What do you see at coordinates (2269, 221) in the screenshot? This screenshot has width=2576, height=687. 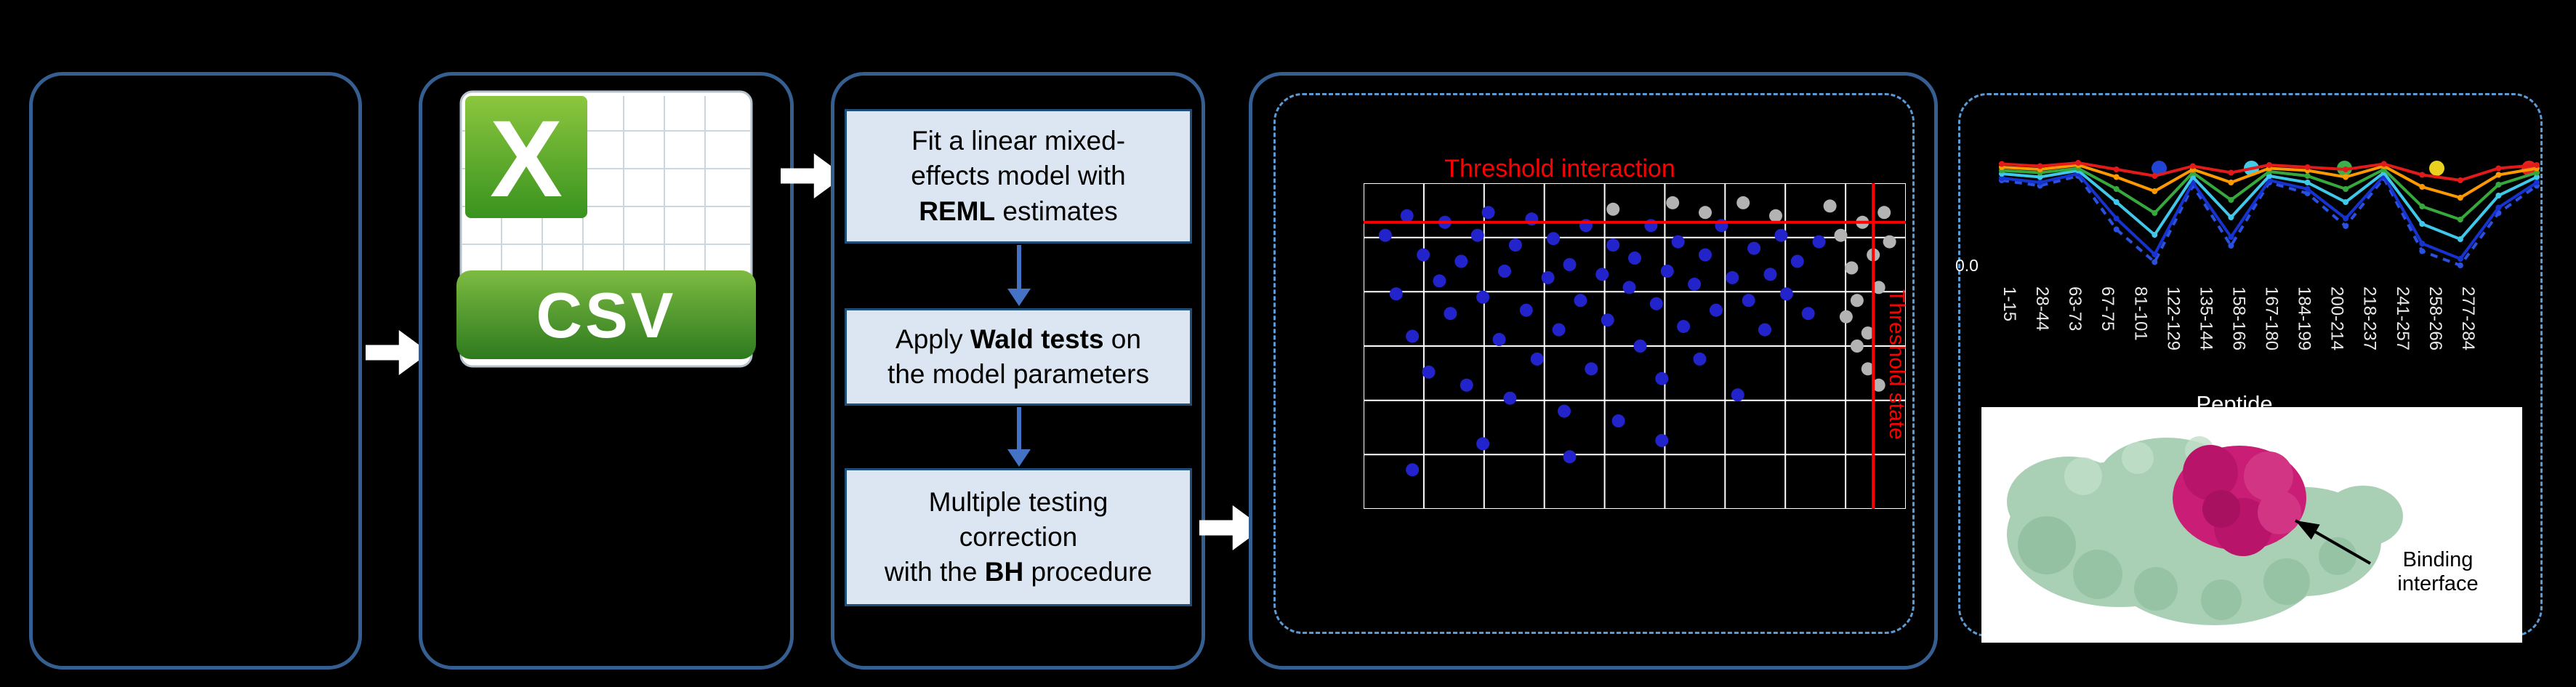 I see `uptake-line-navy-dotted` at bounding box center [2269, 221].